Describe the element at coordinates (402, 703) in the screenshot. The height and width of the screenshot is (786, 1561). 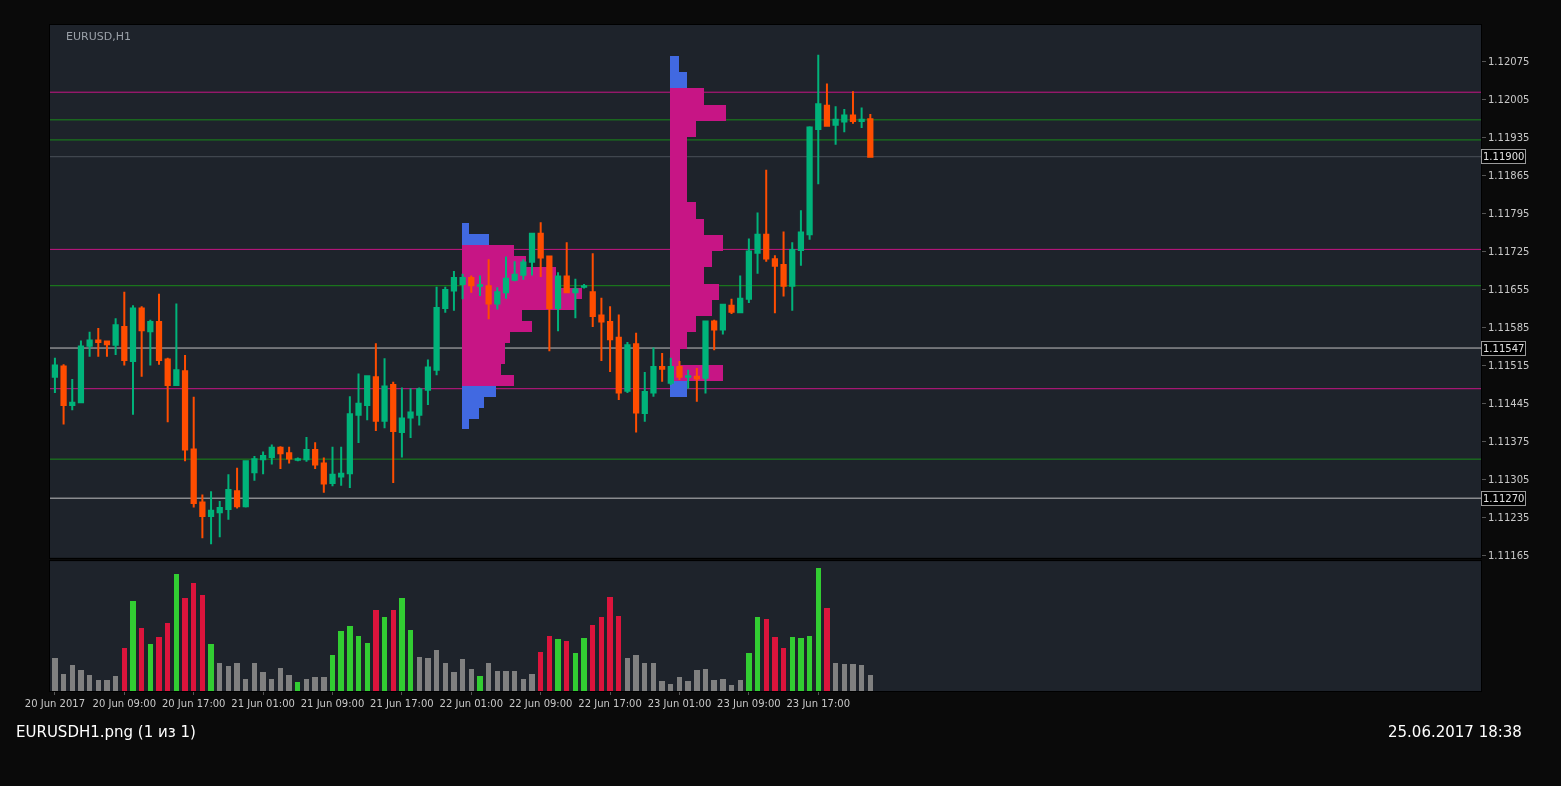
I see `x-tick-label: 21 Jun 17:00` at that location.